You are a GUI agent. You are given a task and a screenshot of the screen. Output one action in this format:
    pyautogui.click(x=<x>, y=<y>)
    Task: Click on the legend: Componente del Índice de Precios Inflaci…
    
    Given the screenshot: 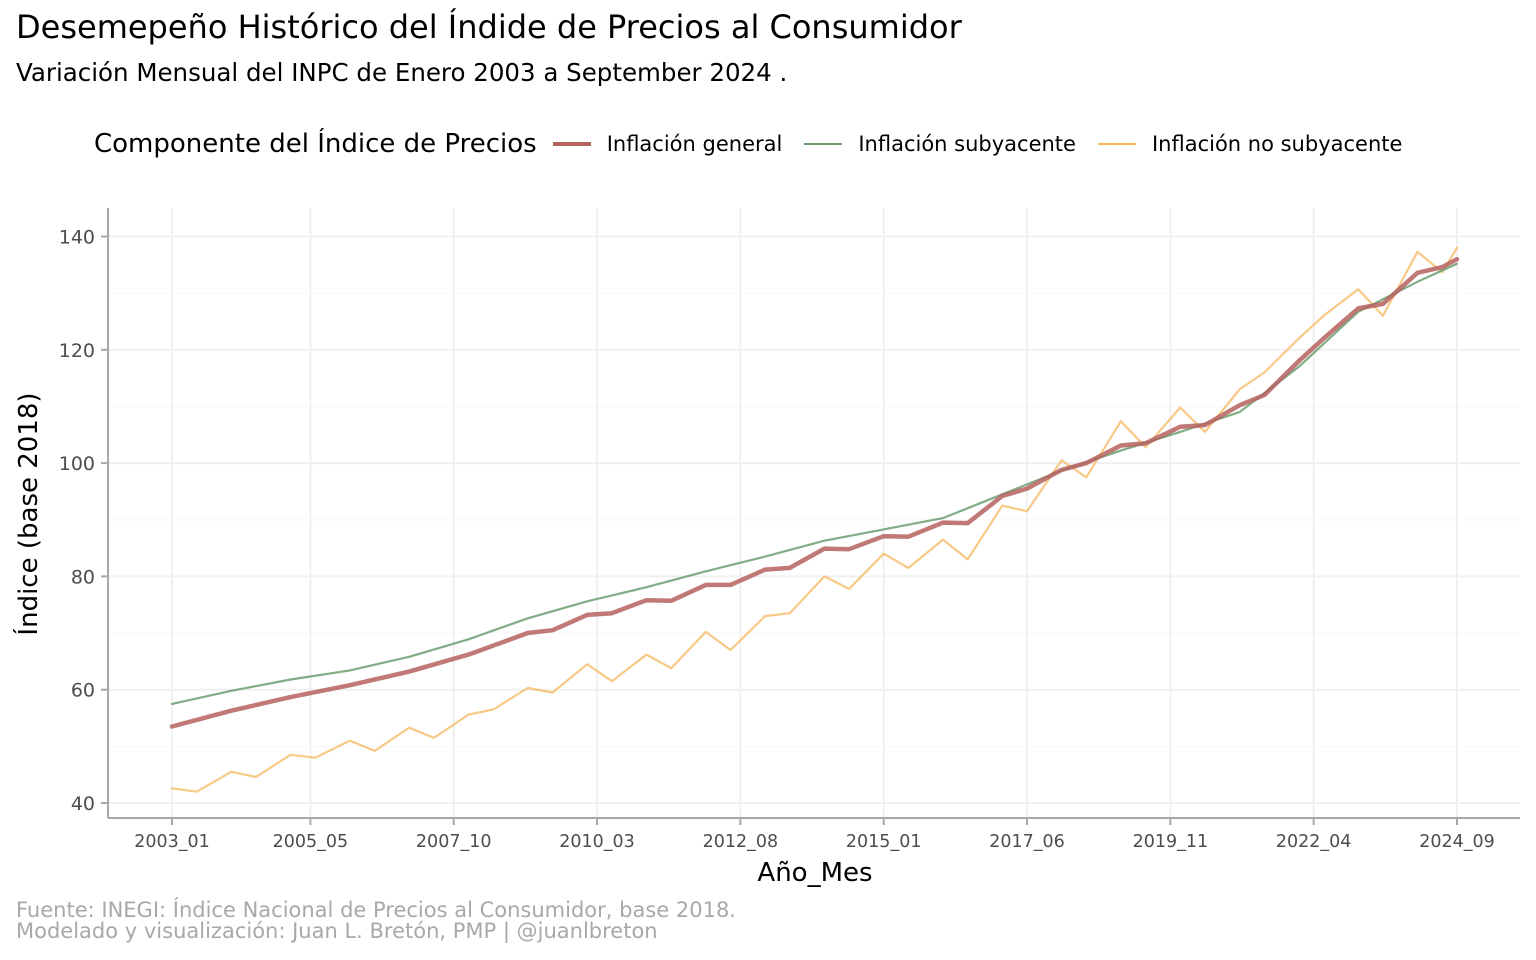 What is the action you would take?
    pyautogui.click(x=759, y=144)
    